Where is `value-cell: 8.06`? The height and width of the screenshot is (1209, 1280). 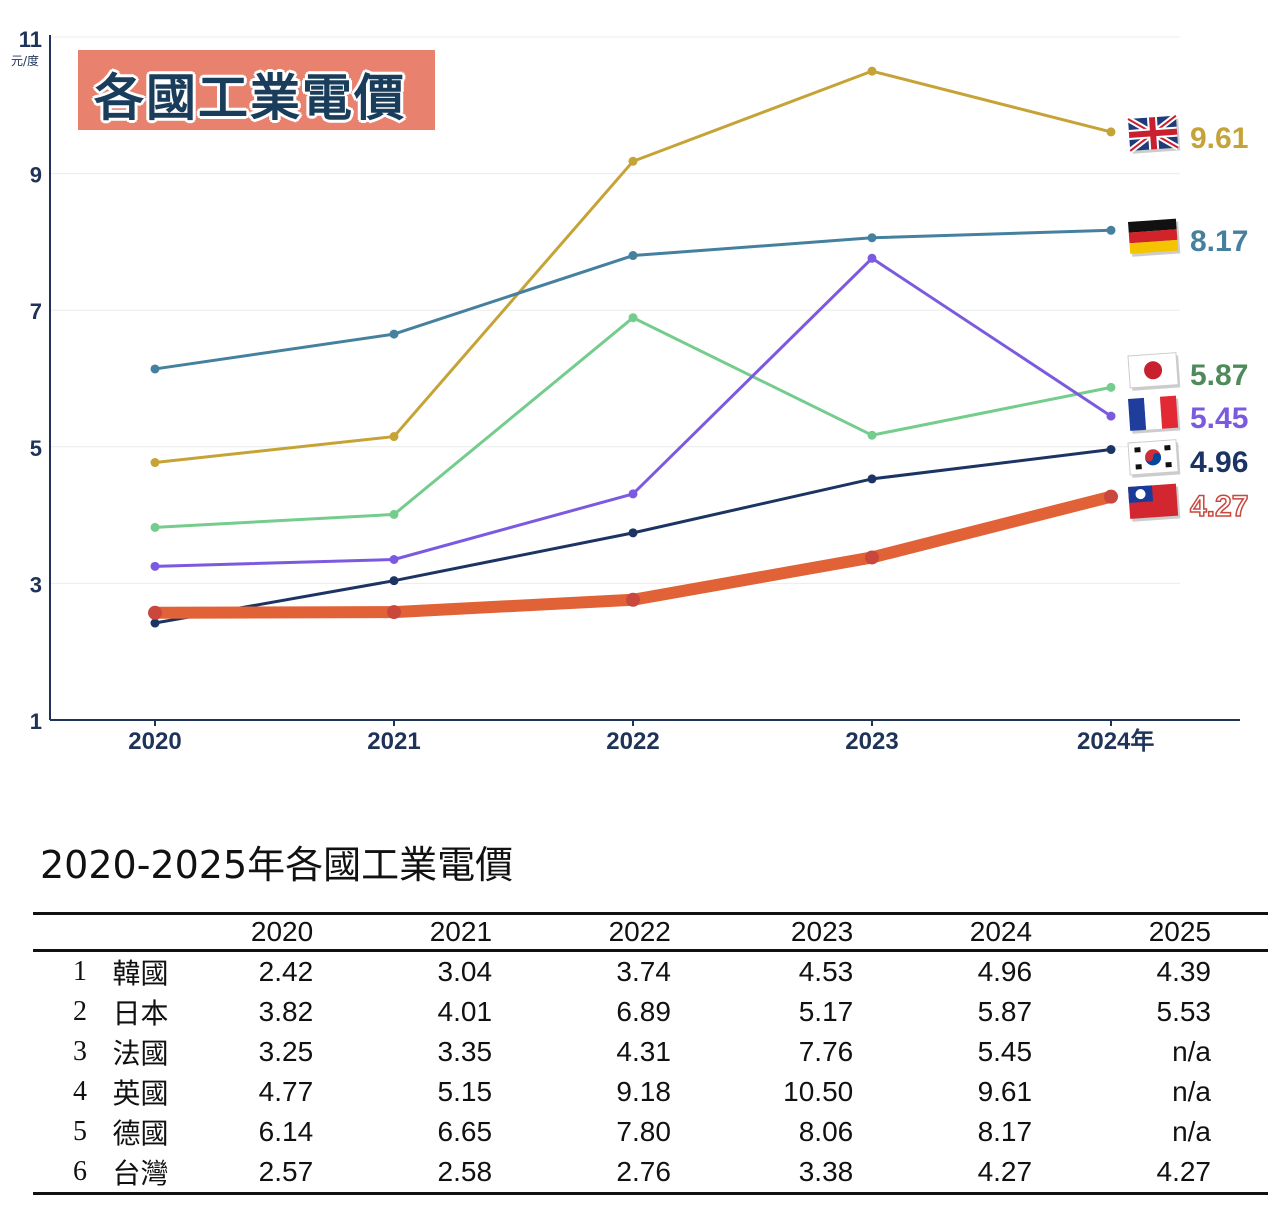
value-cell: 8.06 is located at coordinates (826, 1131).